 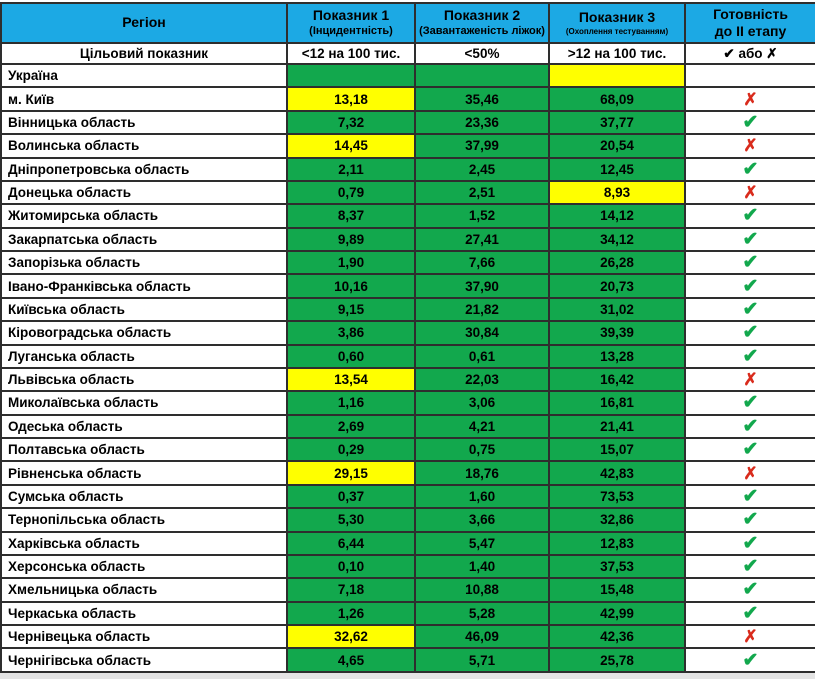 I want to click on indicator1-value: 0,37, so click(x=351, y=496).